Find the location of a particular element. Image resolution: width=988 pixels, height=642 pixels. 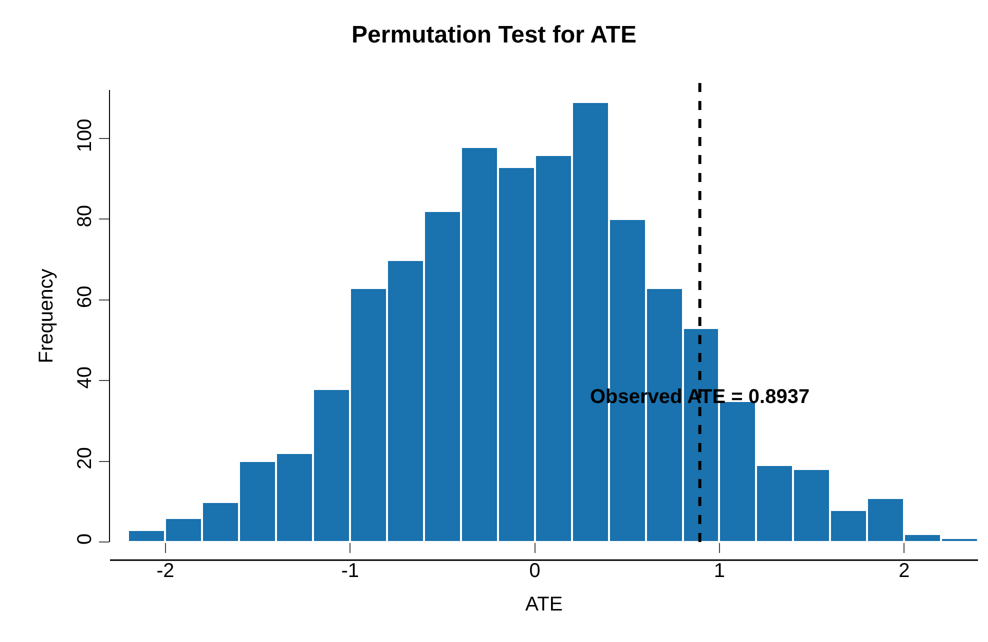

y-tick-label: 80 is located at coordinates (85, 216).